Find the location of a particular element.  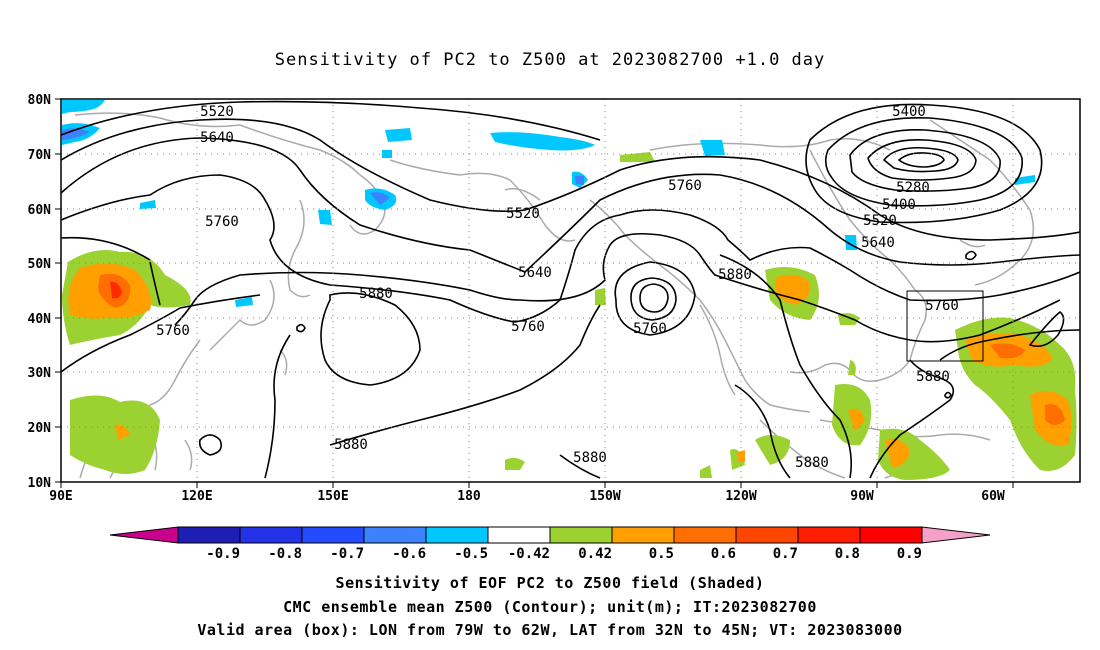

contour-label: 5280 is located at coordinates (913, 188).